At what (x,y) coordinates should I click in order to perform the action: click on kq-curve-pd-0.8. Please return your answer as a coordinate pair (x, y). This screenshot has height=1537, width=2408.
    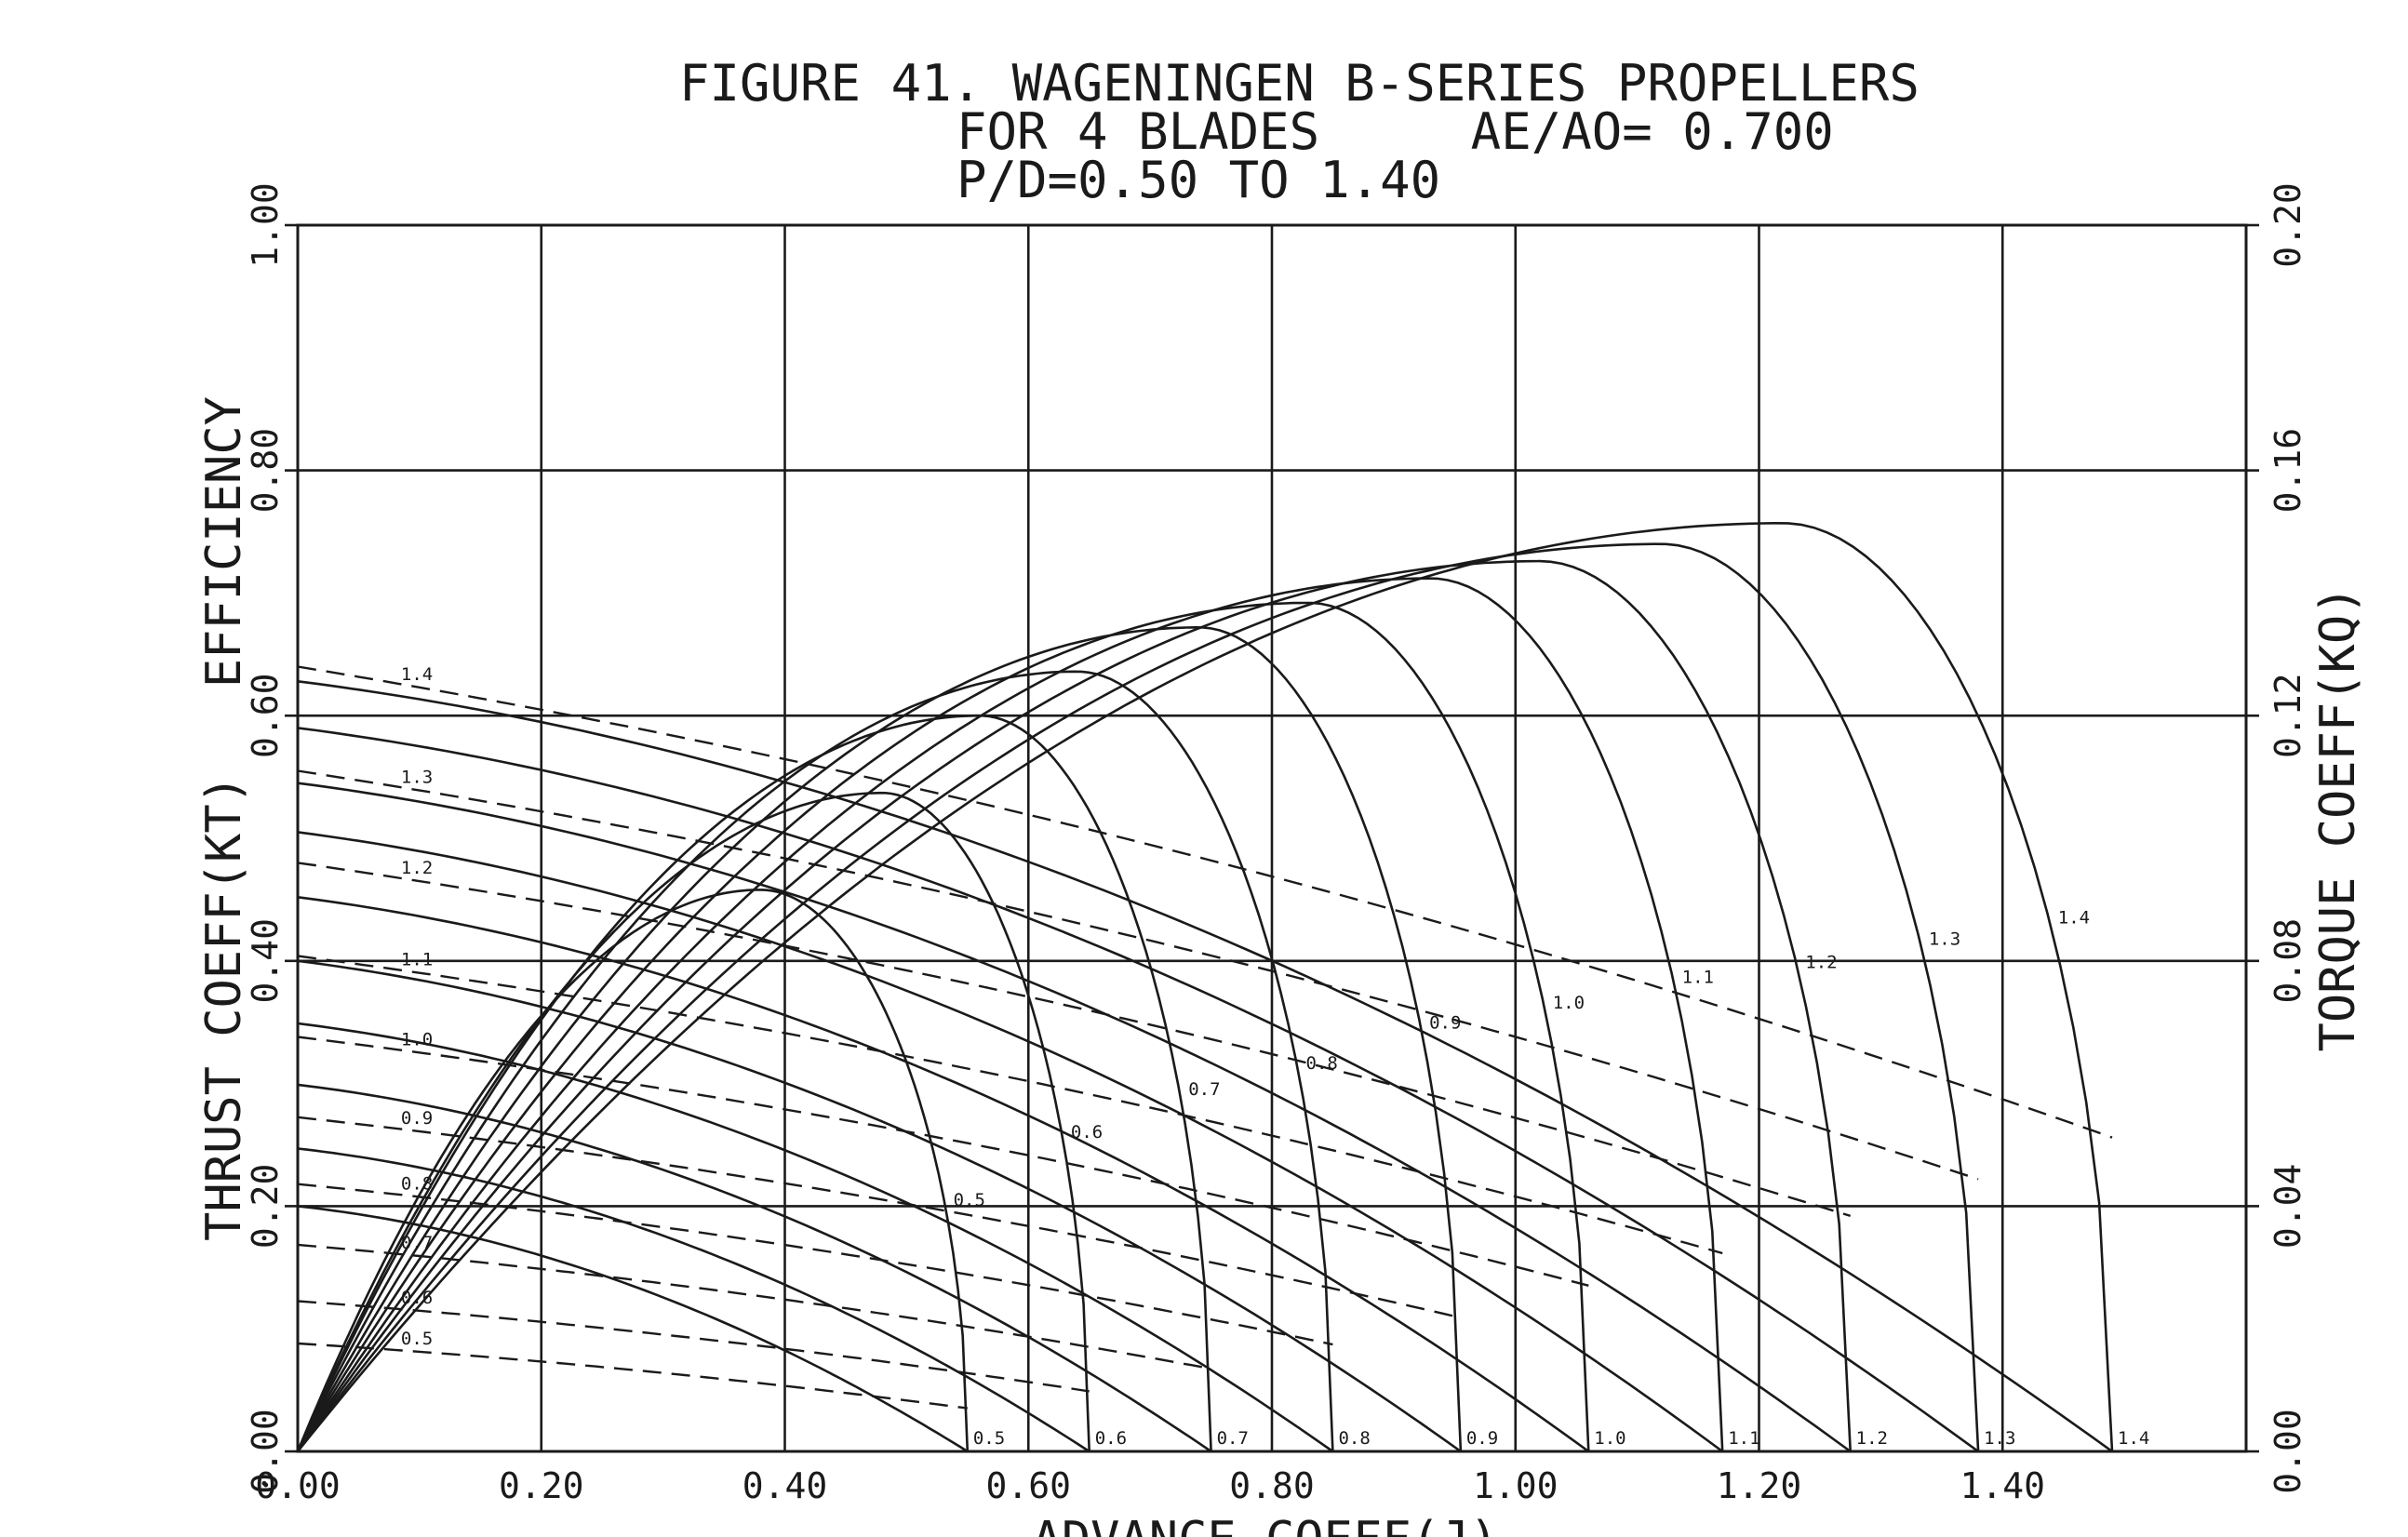
    Looking at the image, I should click on (815, 1264).